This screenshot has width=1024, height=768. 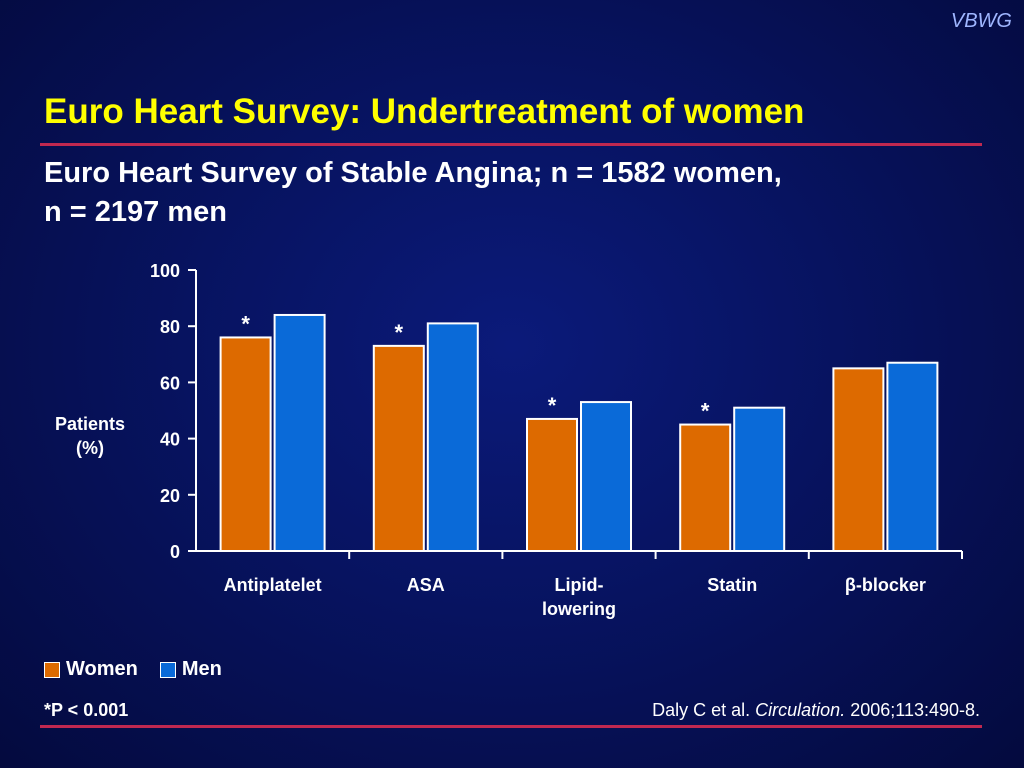 What do you see at coordinates (981, 21) in the screenshot?
I see `brand-logo-text: VBWG` at bounding box center [981, 21].